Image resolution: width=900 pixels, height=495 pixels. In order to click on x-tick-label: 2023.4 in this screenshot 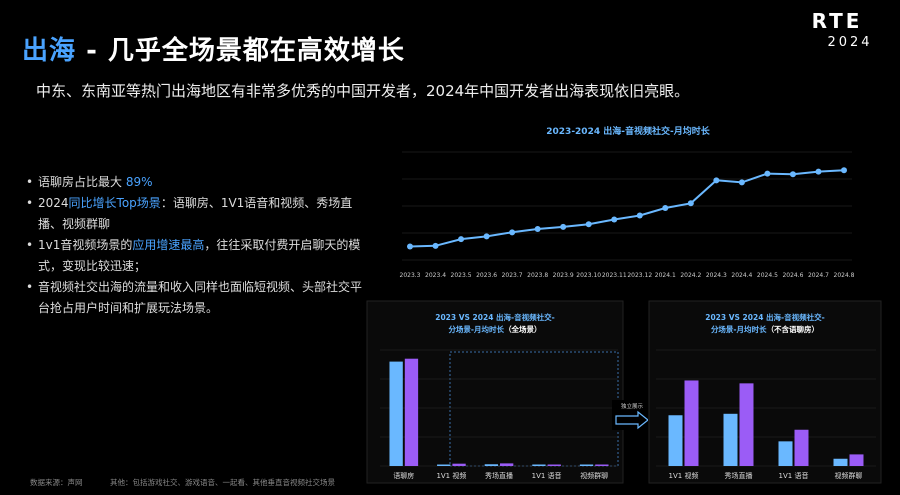, I will do `click(435, 275)`.